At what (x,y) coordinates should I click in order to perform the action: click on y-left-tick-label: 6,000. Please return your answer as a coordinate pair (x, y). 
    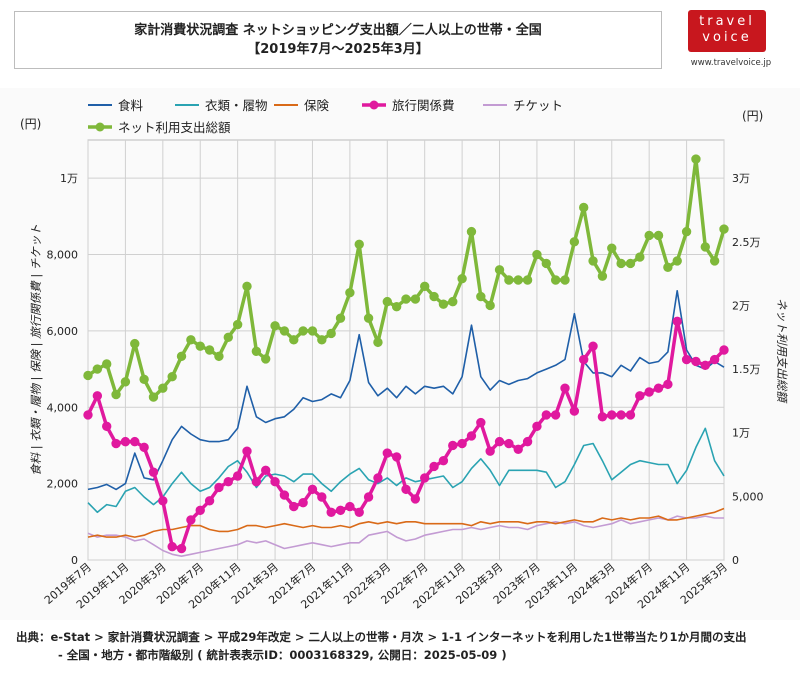
    Looking at the image, I should click on (63, 331).